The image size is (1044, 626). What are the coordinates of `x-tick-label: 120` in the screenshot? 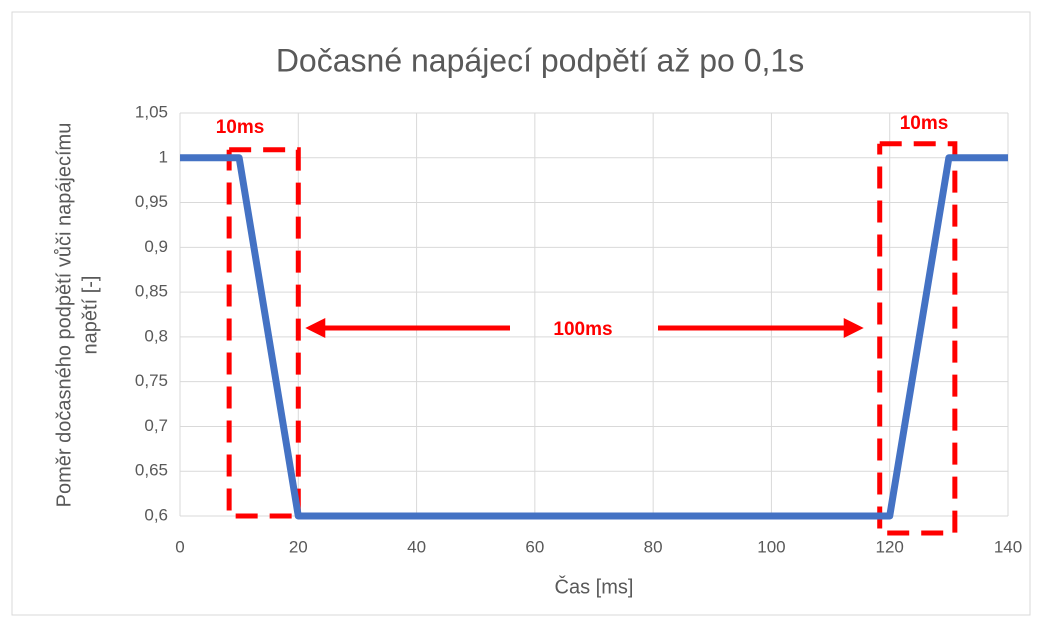 It's located at (890, 546).